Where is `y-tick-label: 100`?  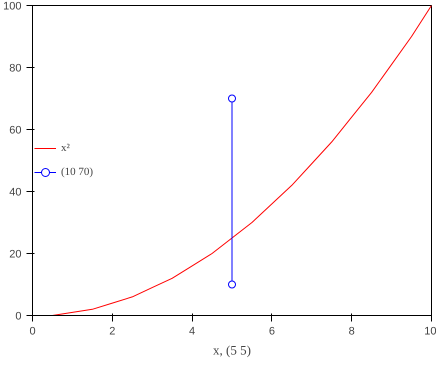
y-tick-label: 100 is located at coordinates (12, 6).